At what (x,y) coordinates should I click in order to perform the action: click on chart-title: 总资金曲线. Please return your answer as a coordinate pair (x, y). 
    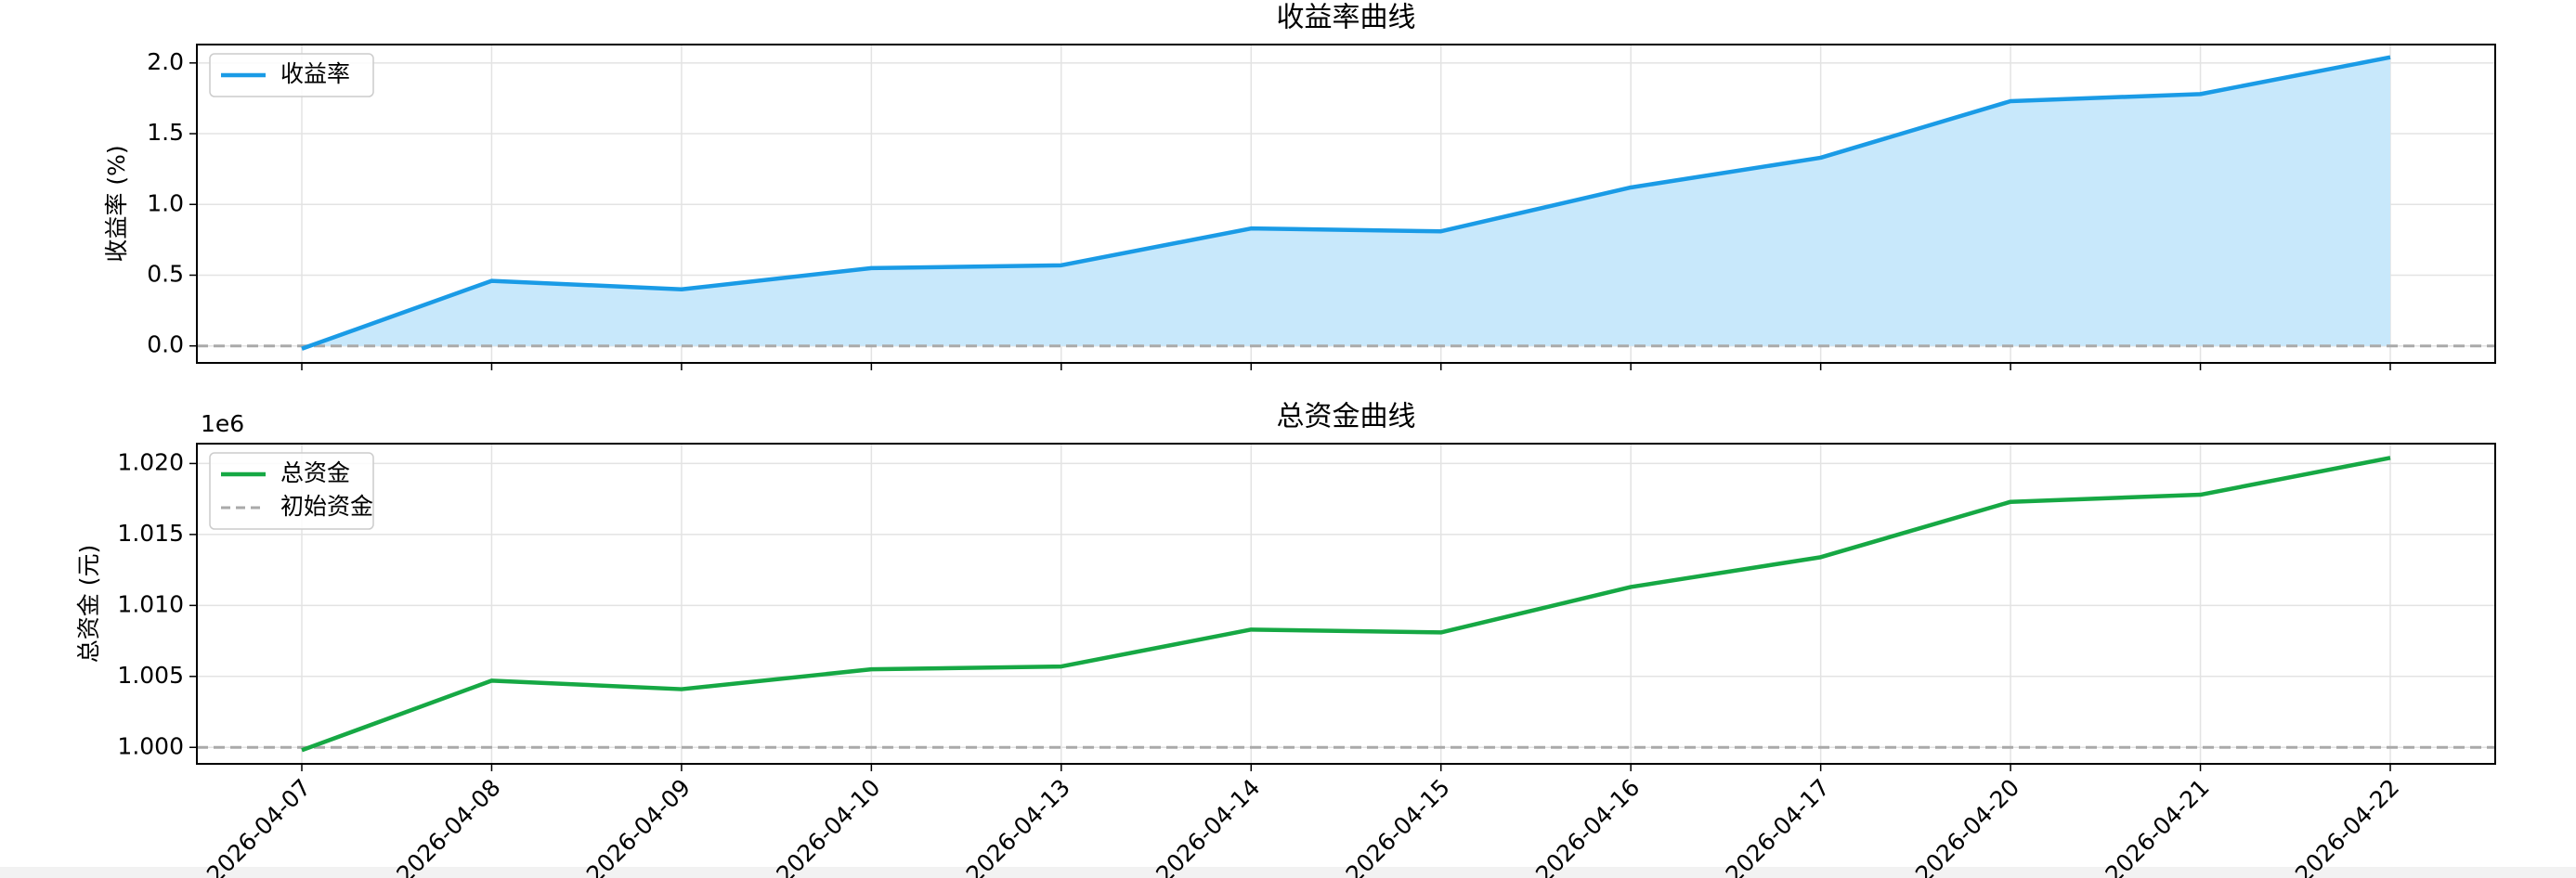
    Looking at the image, I should click on (1346, 417).